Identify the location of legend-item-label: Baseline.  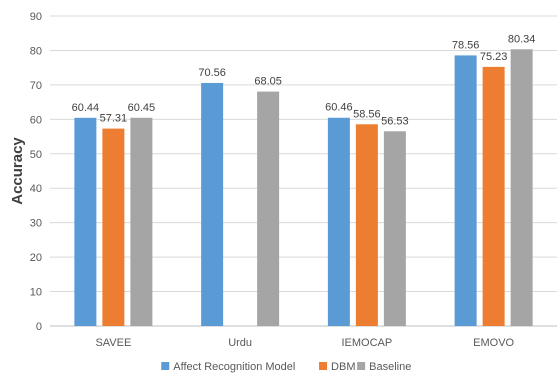
(390, 367).